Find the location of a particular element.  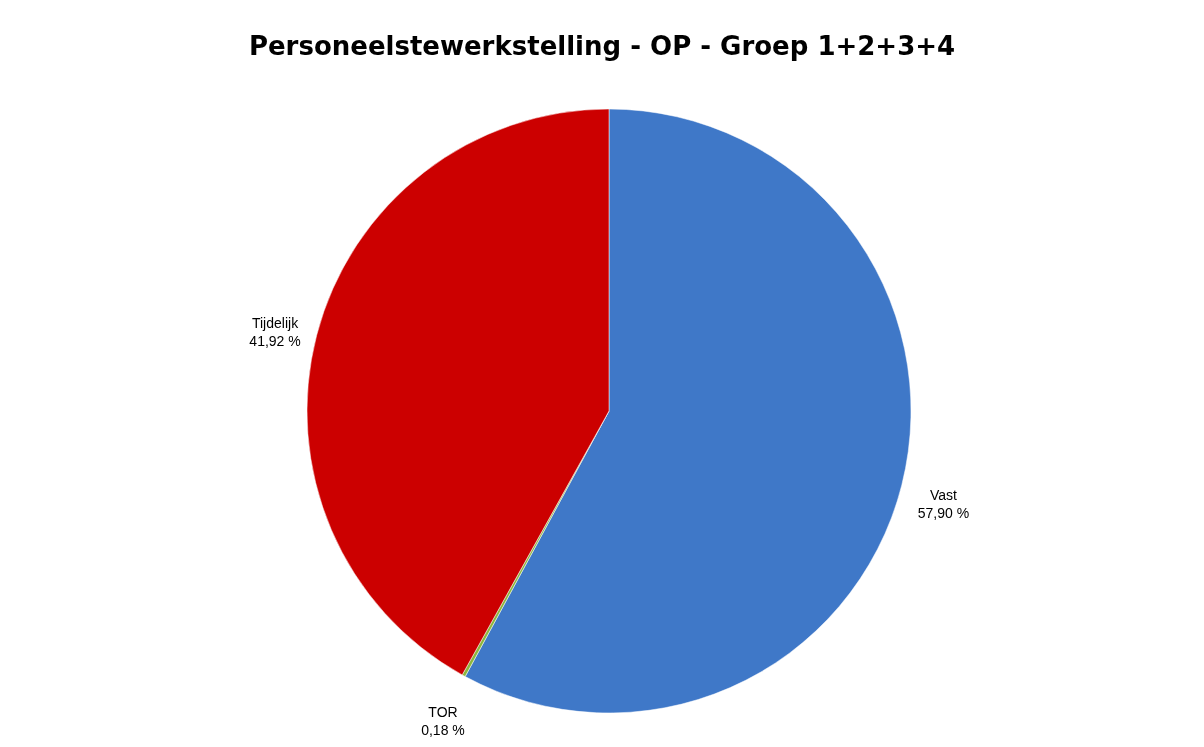

data-label: 41,92 % is located at coordinates (275, 341).